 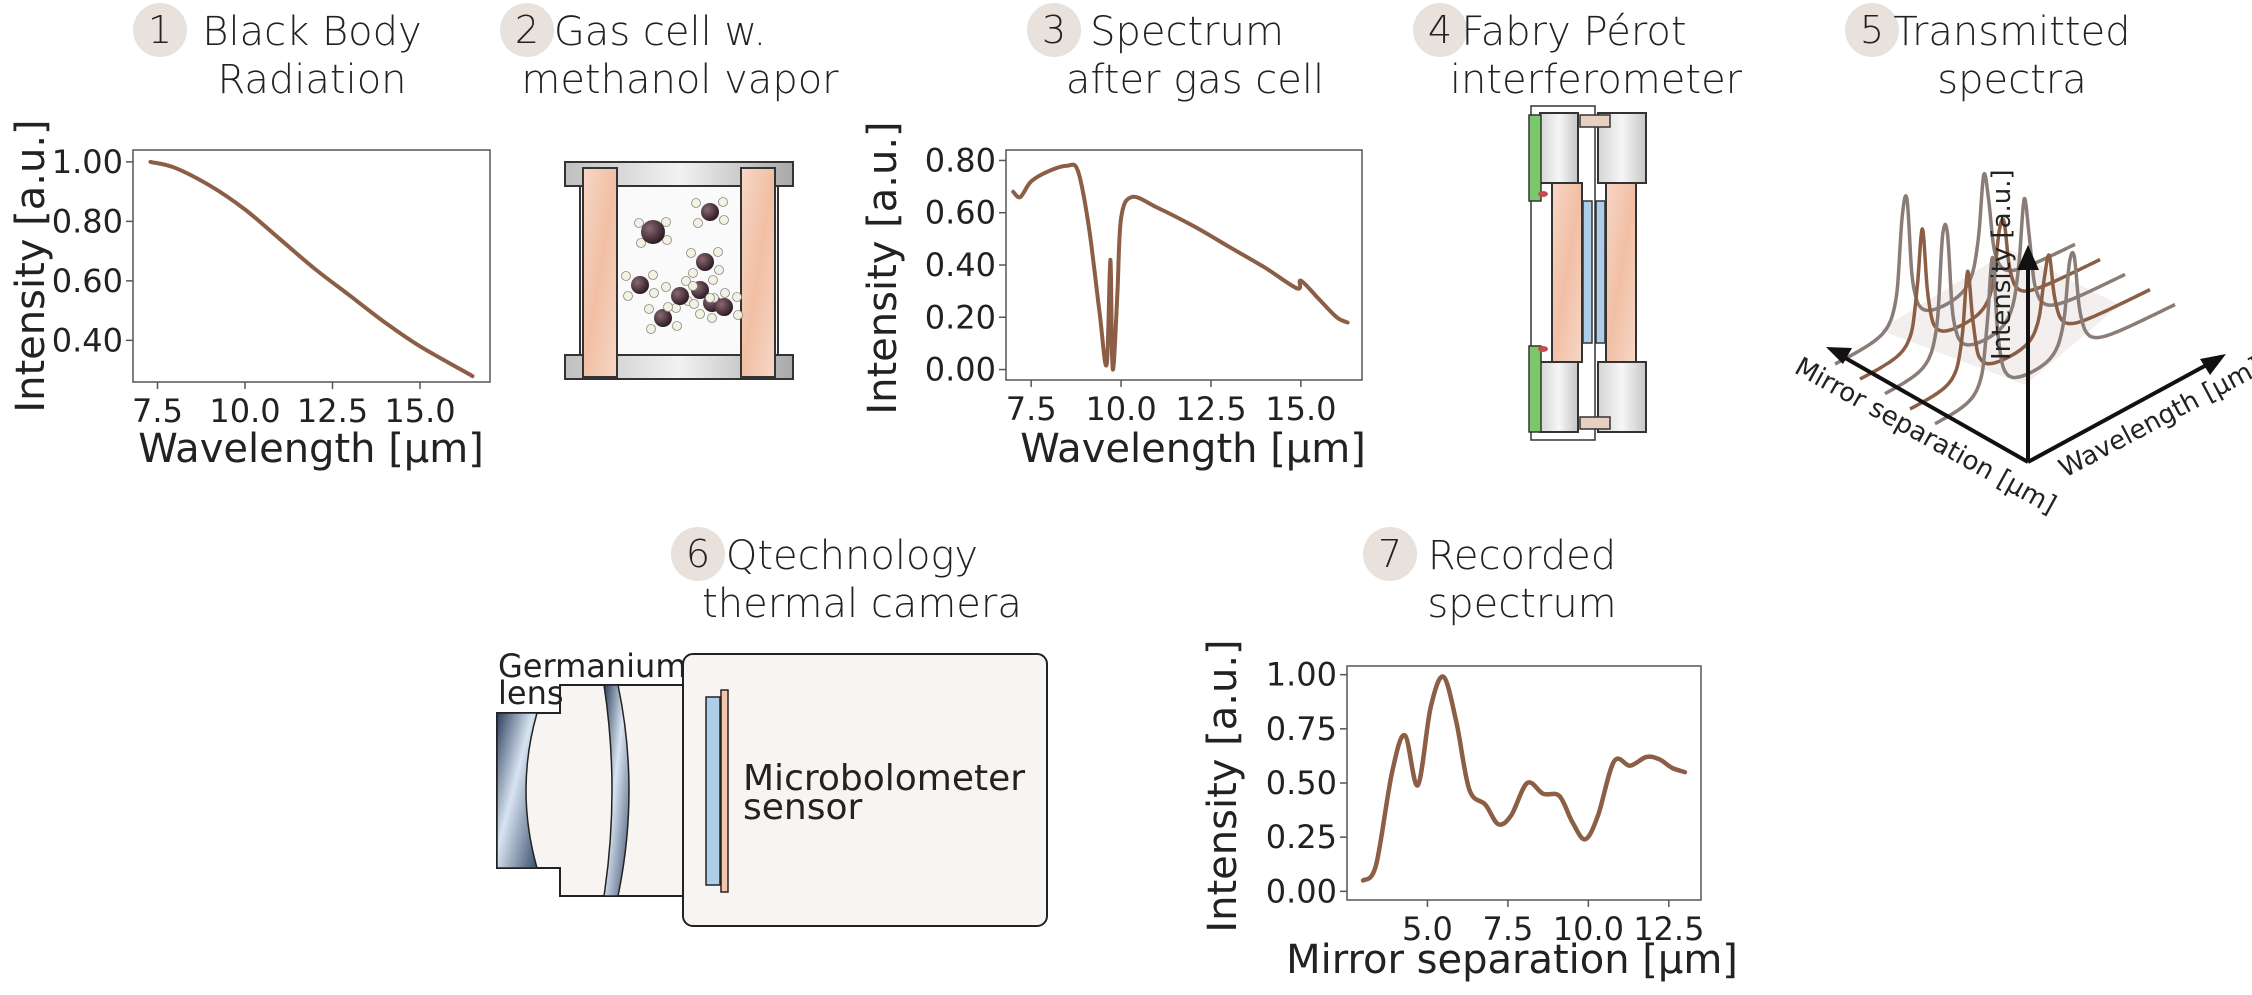 I want to click on step-title-line2: thermal camera, so click(x=862, y=604).